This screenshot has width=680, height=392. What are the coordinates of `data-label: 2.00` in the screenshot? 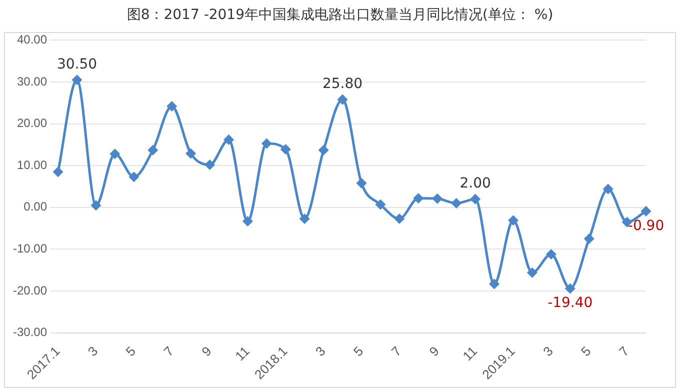 It's located at (475, 184).